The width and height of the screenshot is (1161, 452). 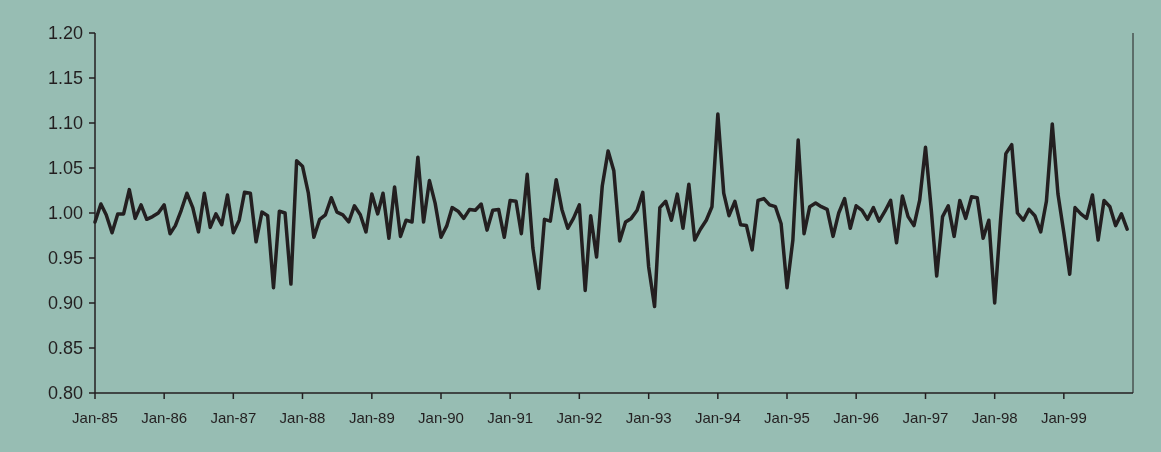 What do you see at coordinates (95, 417) in the screenshot?
I see `x-tick-label: Jan-85` at bounding box center [95, 417].